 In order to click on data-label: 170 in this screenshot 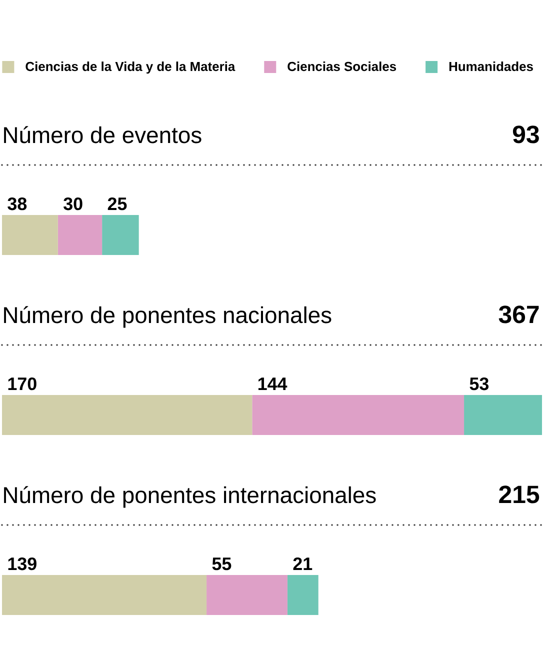, I will do `click(22, 383)`.